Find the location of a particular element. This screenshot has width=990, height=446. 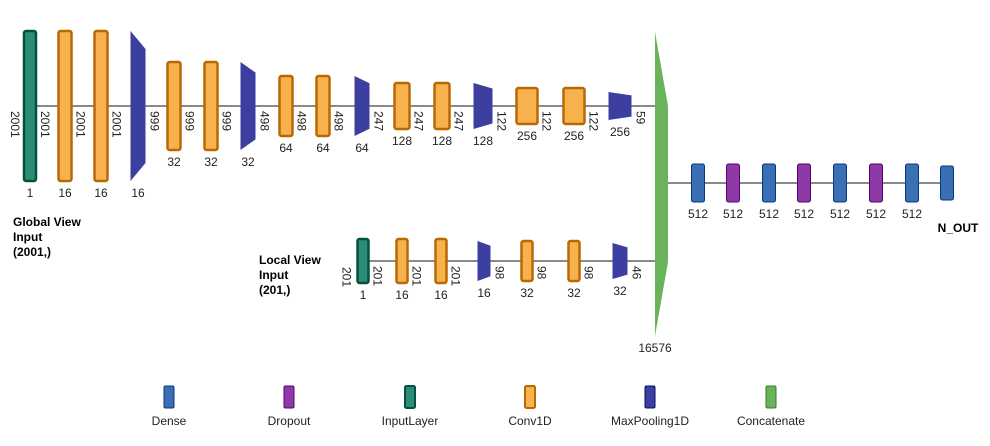

local-view-title-line: Local View is located at coordinates (290, 260).